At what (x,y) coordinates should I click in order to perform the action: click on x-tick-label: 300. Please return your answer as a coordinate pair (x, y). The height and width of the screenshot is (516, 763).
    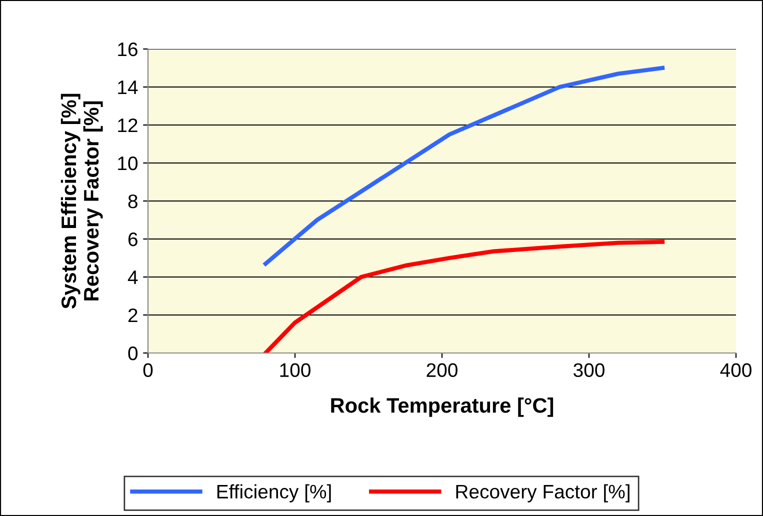
    Looking at the image, I should click on (589, 370).